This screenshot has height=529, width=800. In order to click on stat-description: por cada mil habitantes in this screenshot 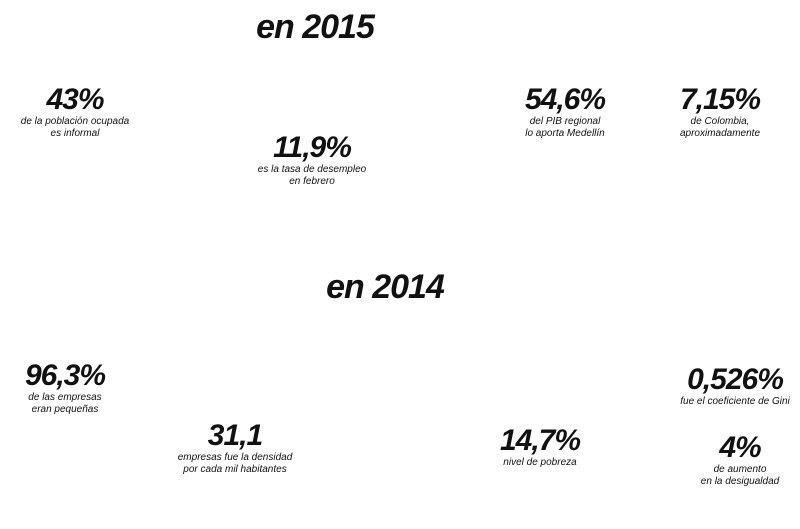, I will do `click(235, 469)`.